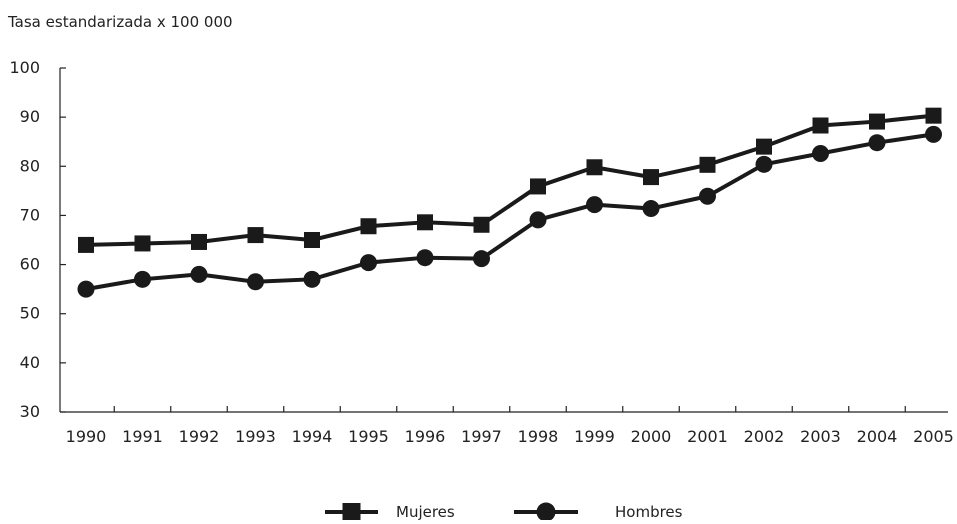 The height and width of the screenshot is (524, 957). I want to click on x-tick-label: 1995, so click(368, 436).